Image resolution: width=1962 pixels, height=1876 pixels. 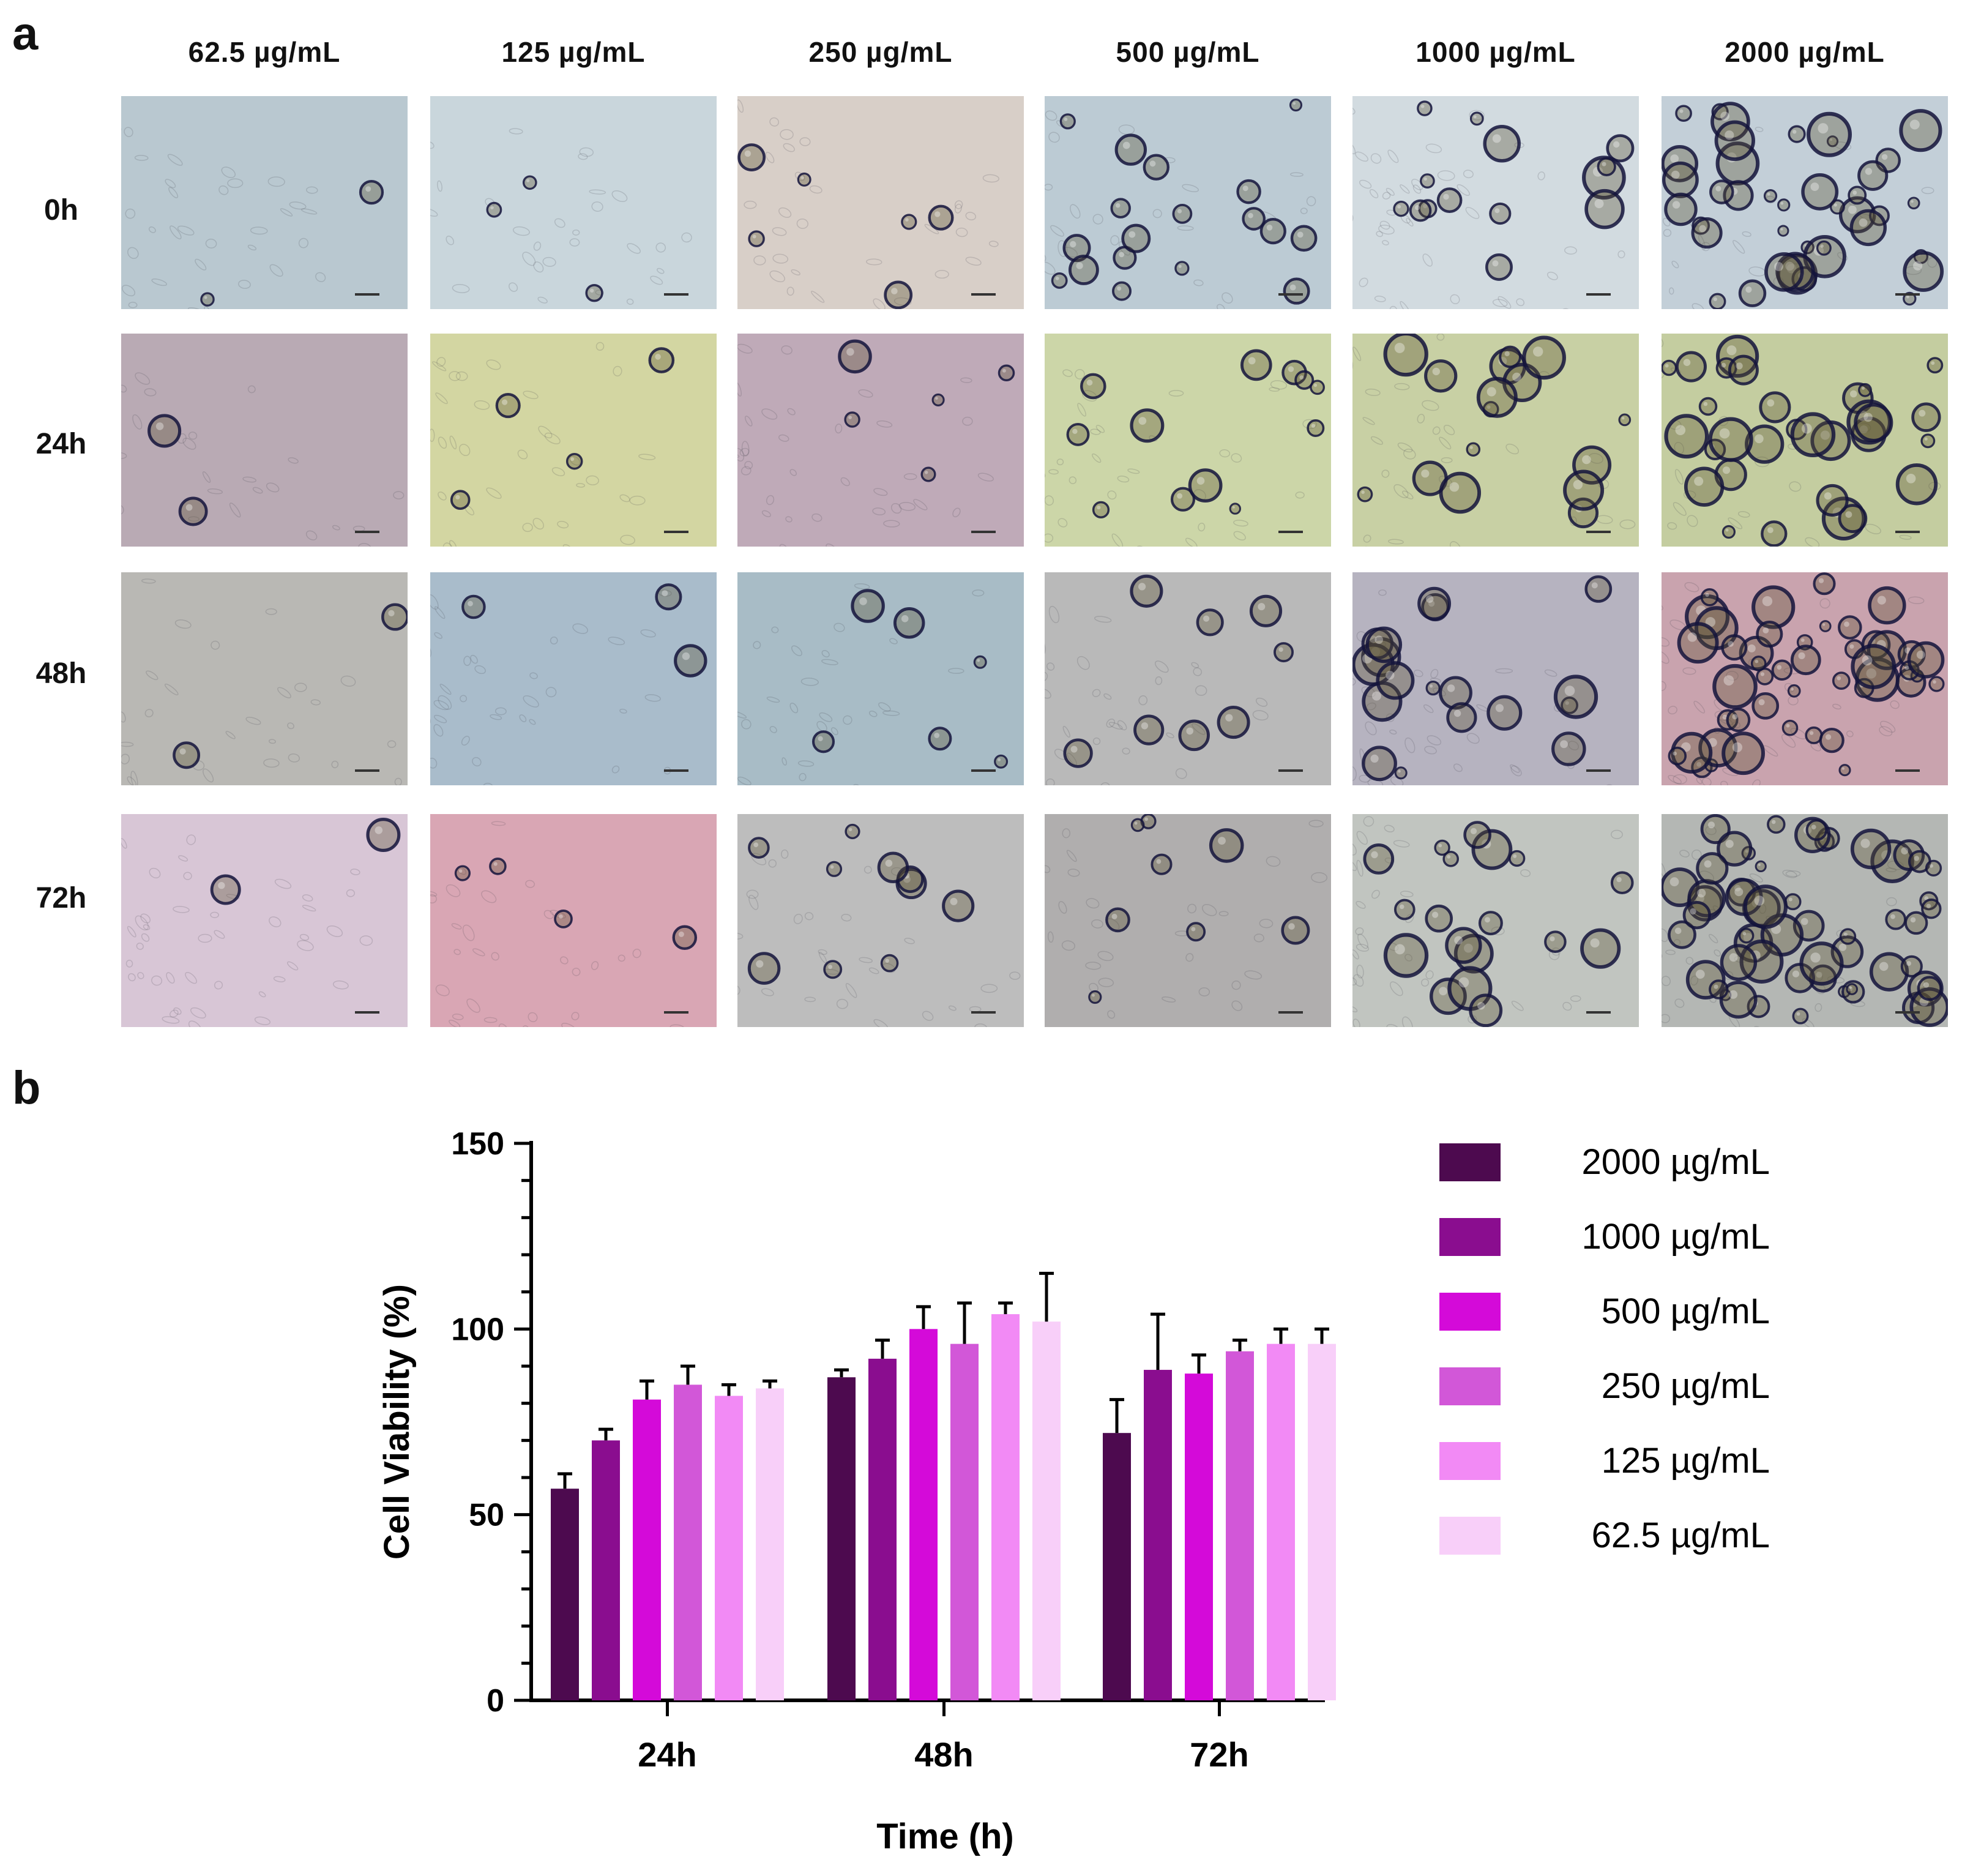 What do you see at coordinates (61, 444) in the screenshot?
I see `row-header: 24h` at bounding box center [61, 444].